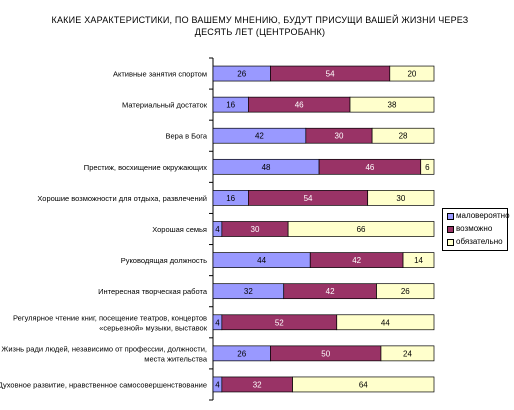 This screenshot has height=410, width=514. I want to click on data-label: 50, so click(325, 353).